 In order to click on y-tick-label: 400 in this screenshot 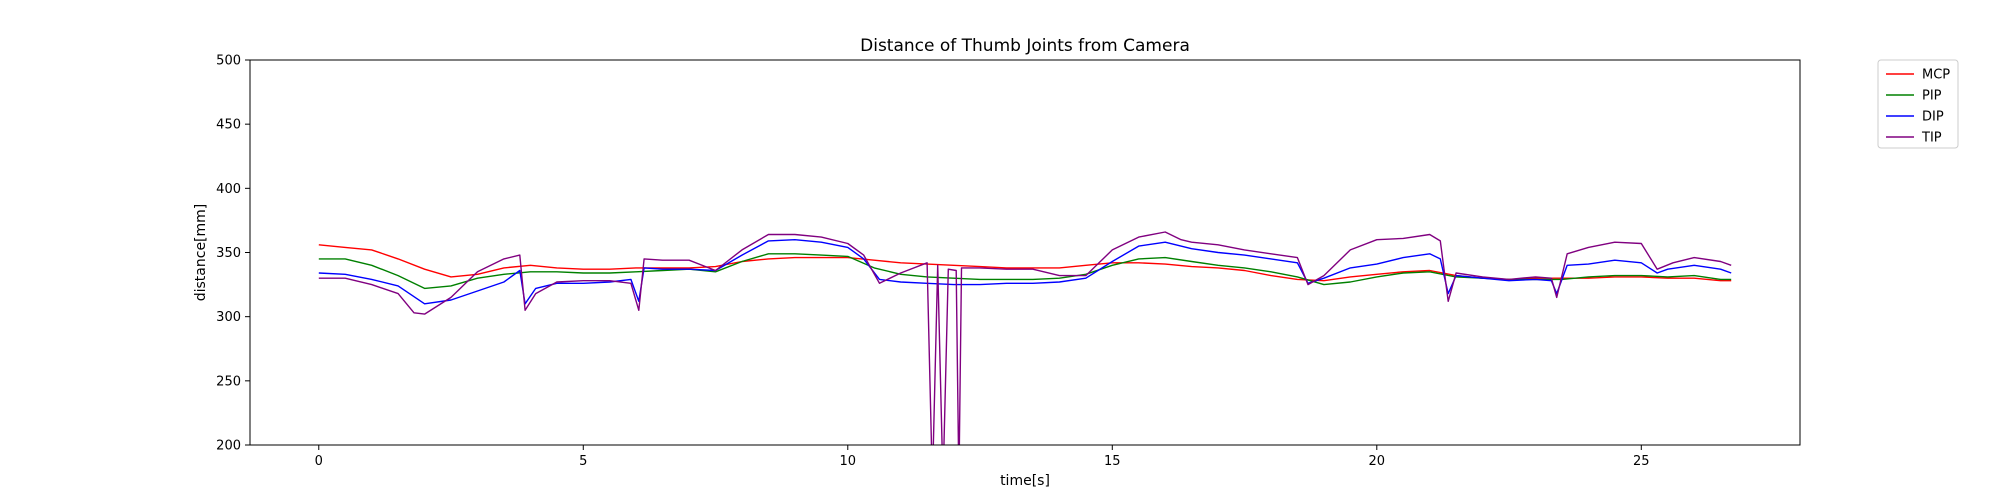, I will do `click(228, 189)`.